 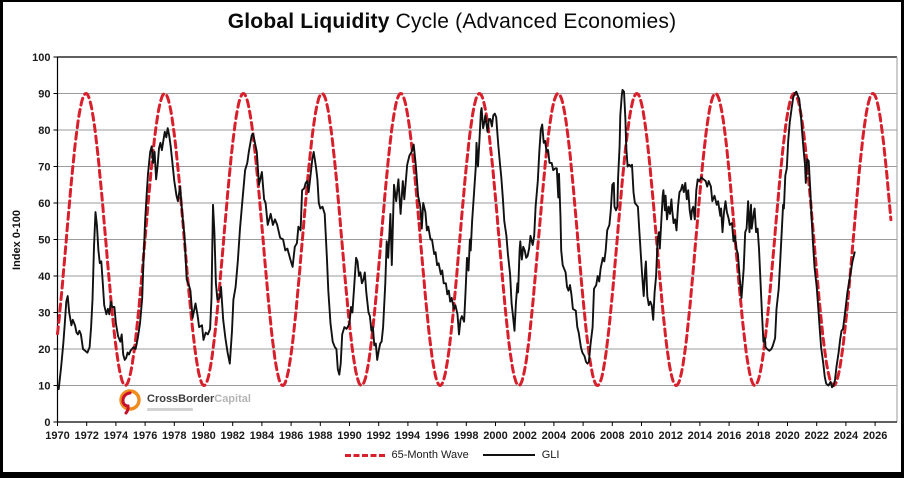 I want to click on x-tick-label: 2004, so click(x=554, y=436).